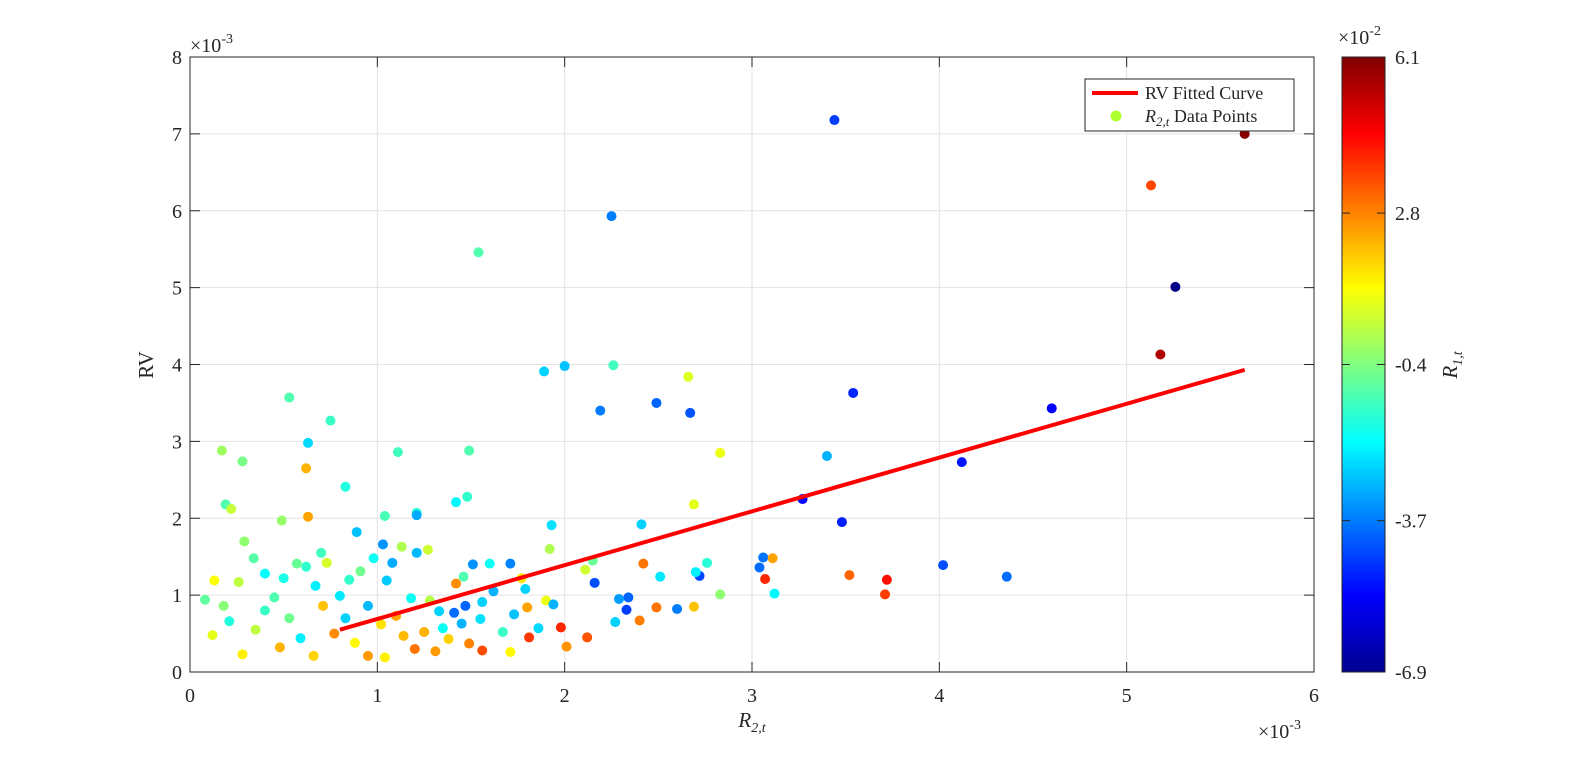 This screenshot has width=1578, height=764. What do you see at coordinates (1204, 93) in the screenshot?
I see `legend-line-label: RV Fitted Curve` at bounding box center [1204, 93].